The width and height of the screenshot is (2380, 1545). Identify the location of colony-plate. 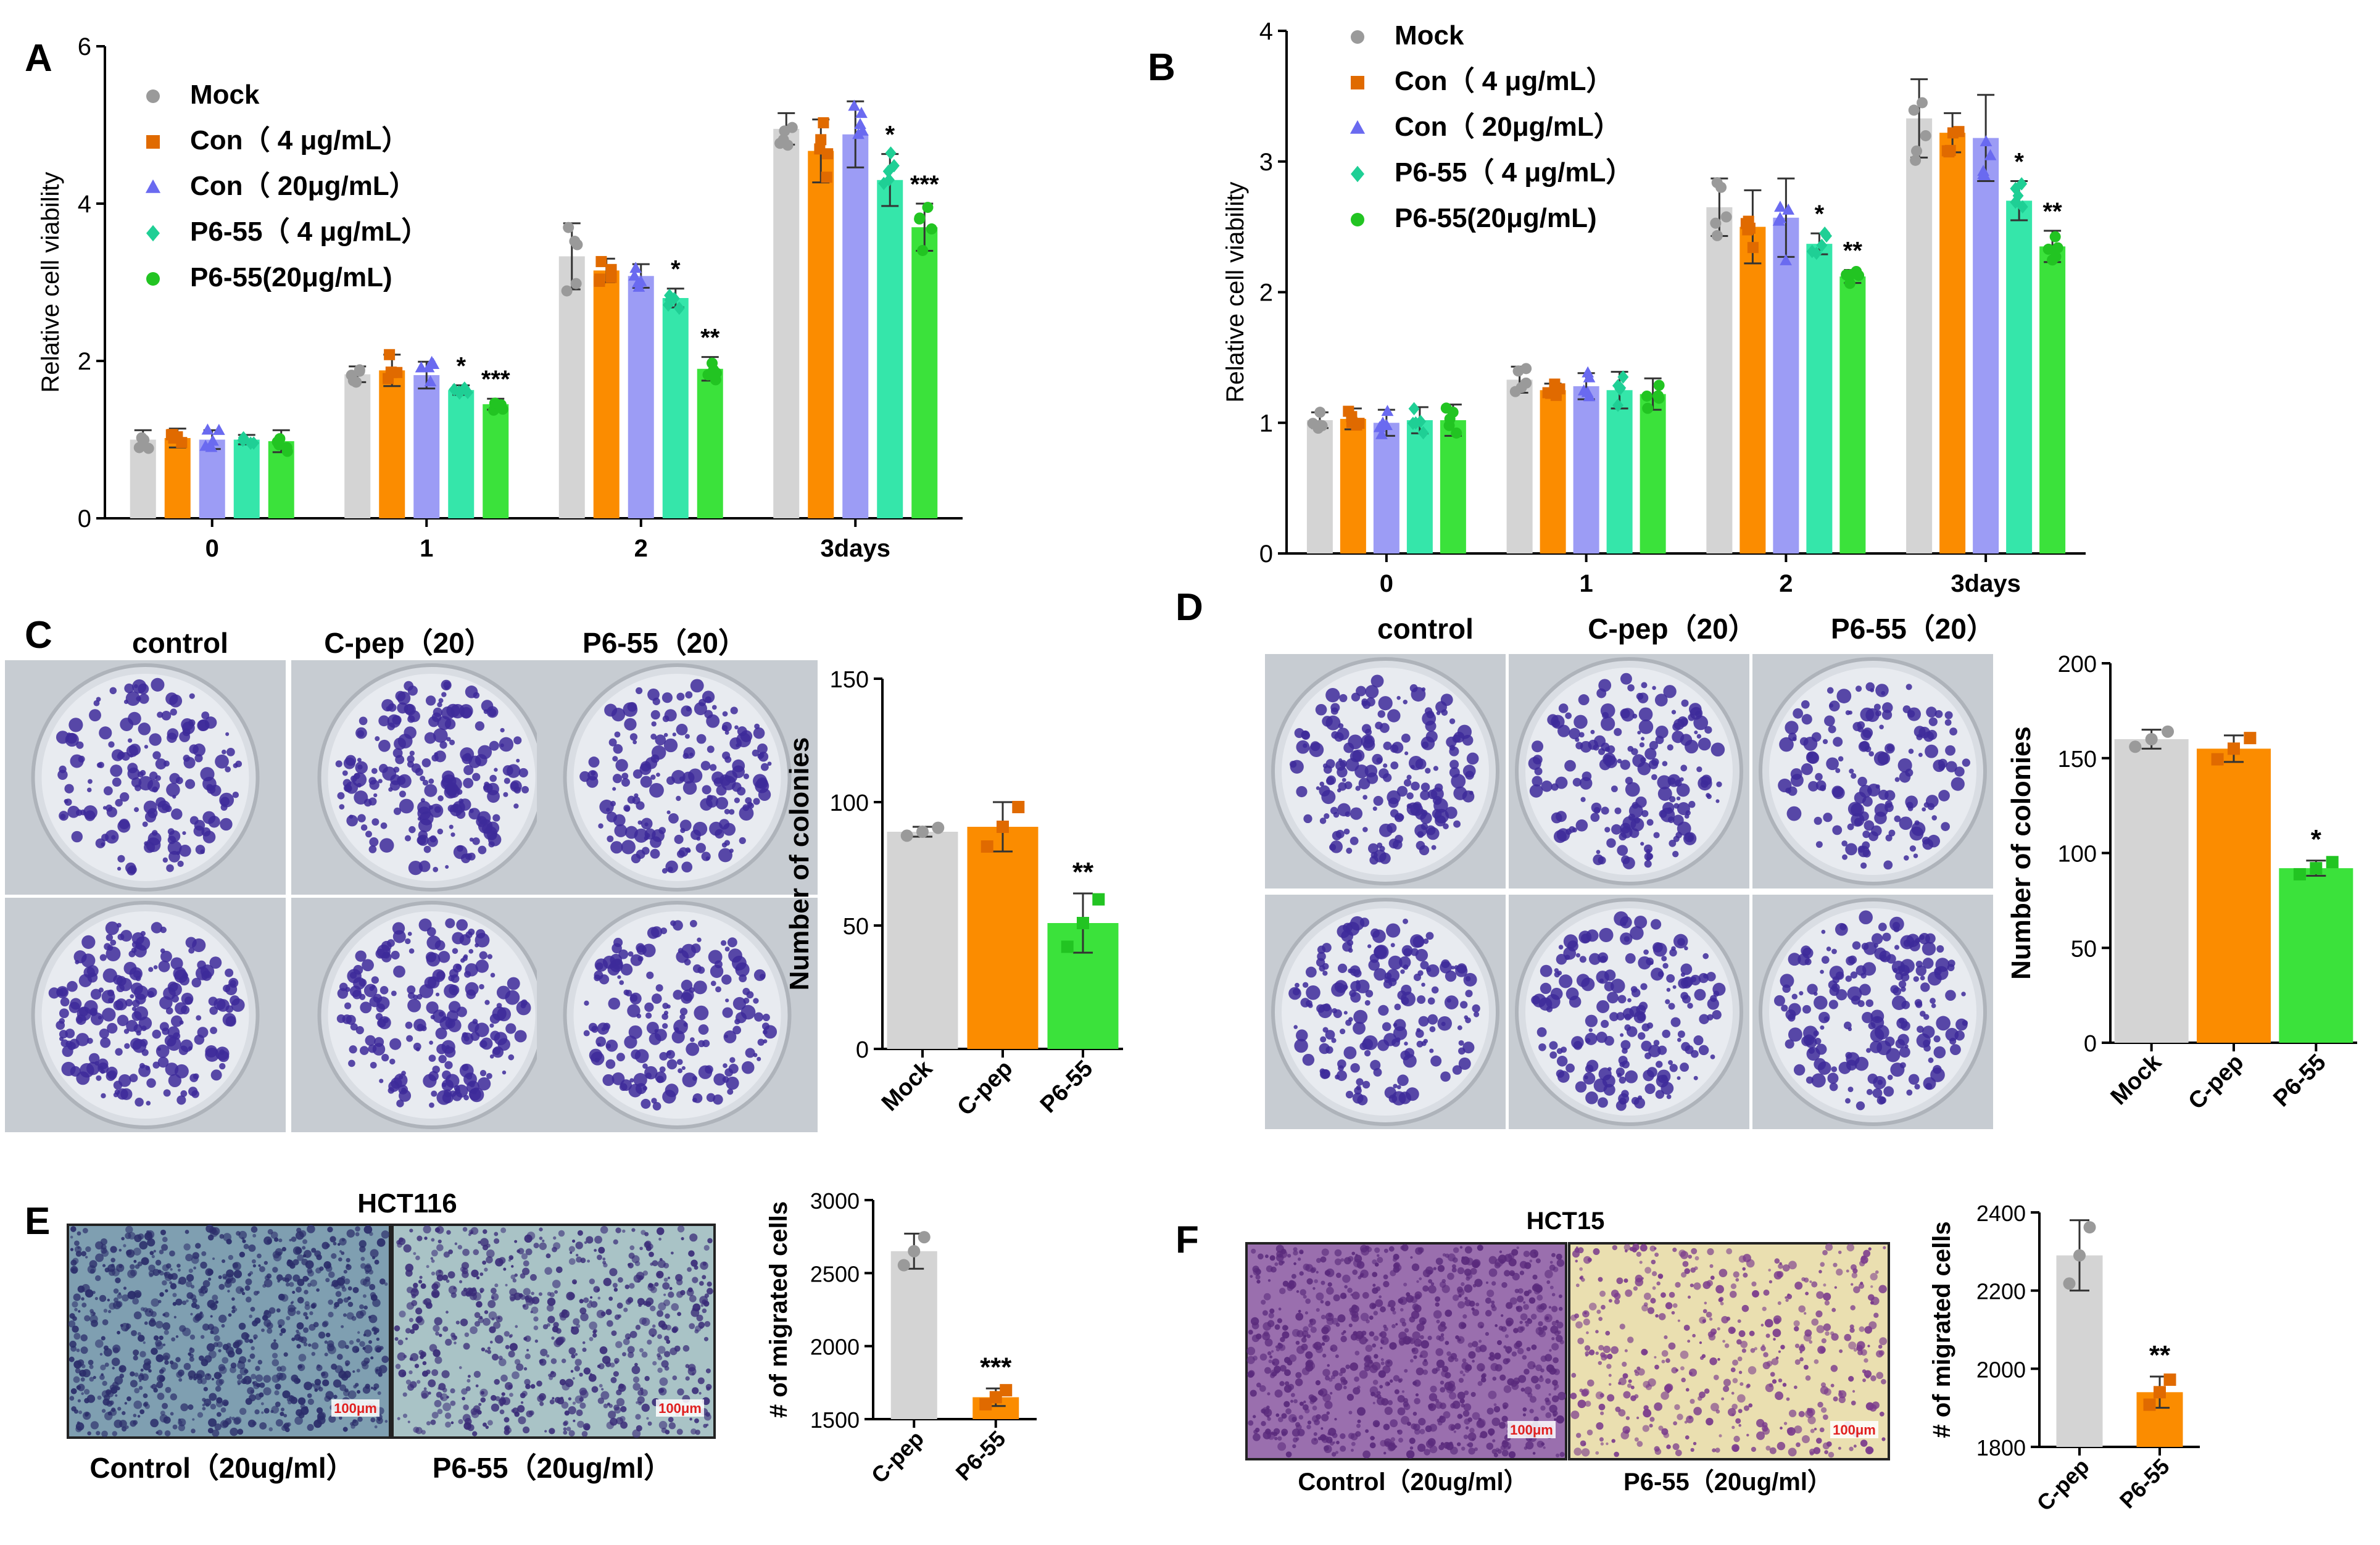
(431, 777).